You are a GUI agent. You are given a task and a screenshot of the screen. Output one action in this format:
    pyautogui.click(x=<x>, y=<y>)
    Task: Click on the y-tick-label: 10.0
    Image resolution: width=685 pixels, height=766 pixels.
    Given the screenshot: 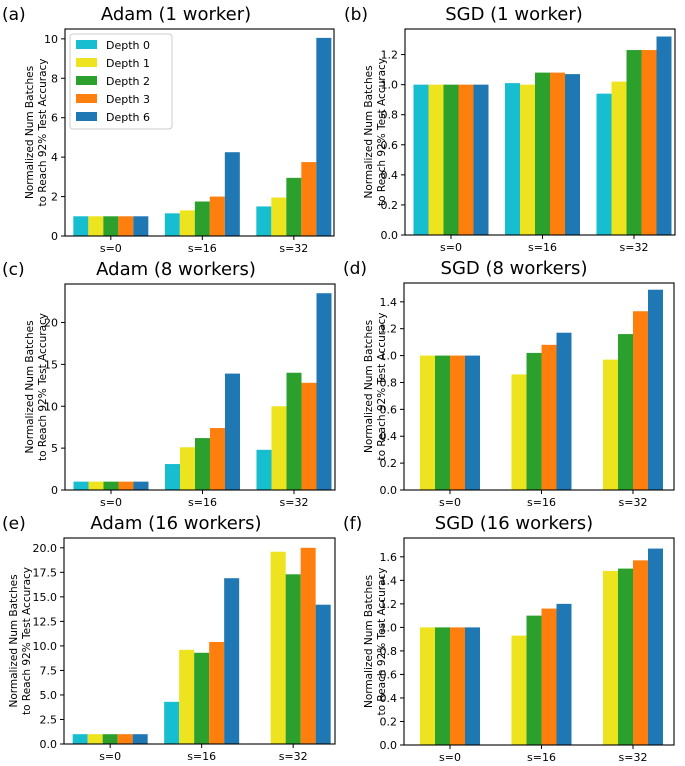 What is the action you would take?
    pyautogui.click(x=45, y=646)
    